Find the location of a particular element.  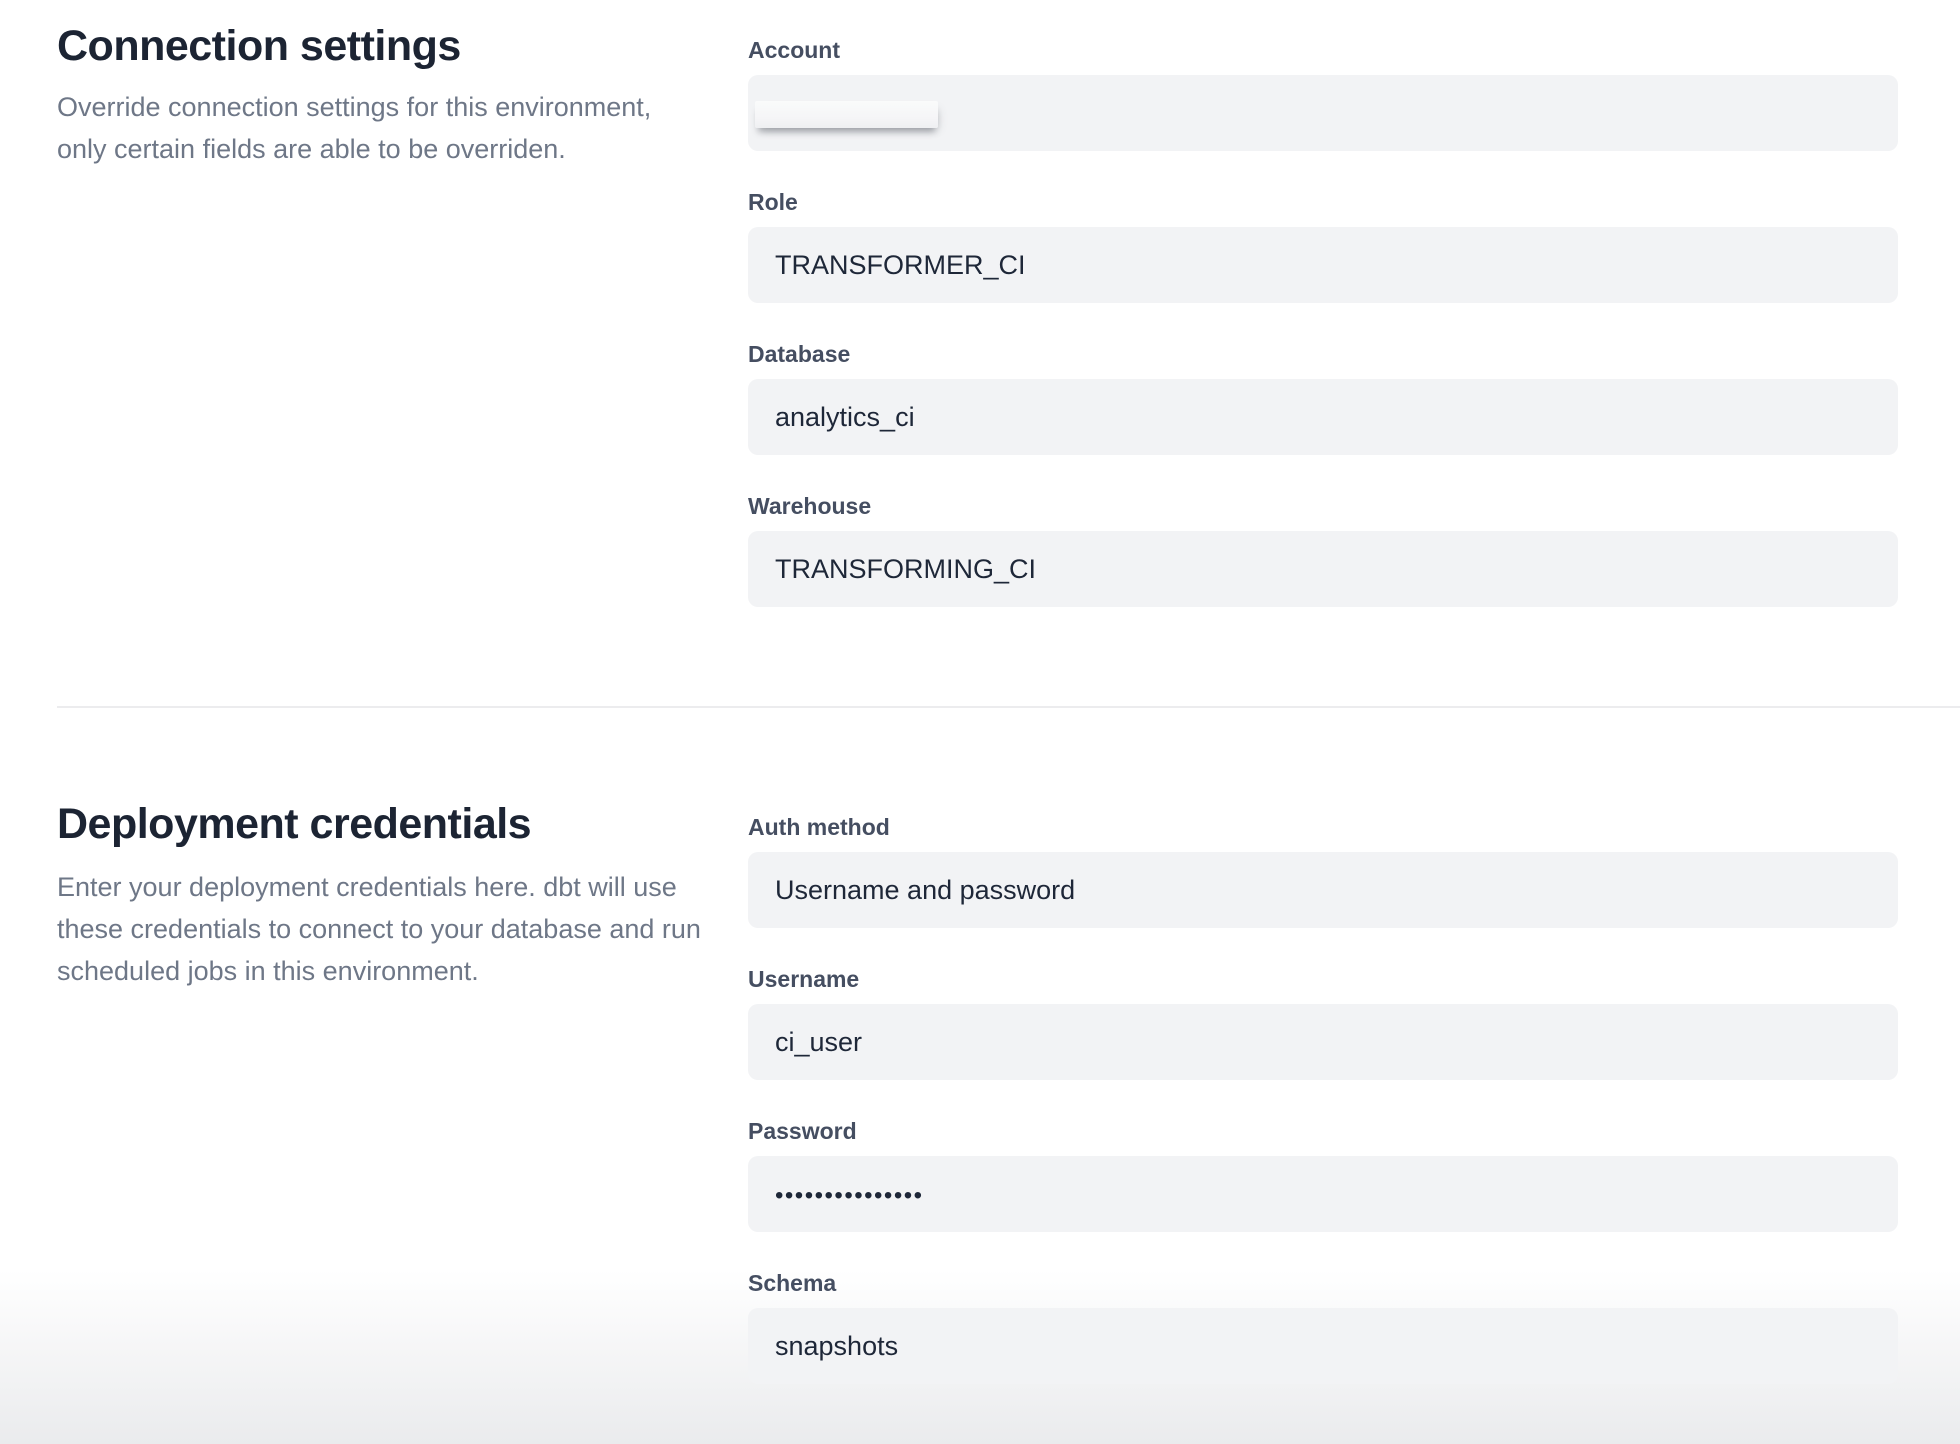

warehouse-field-group: Warehouse is located at coordinates (1323, 550).